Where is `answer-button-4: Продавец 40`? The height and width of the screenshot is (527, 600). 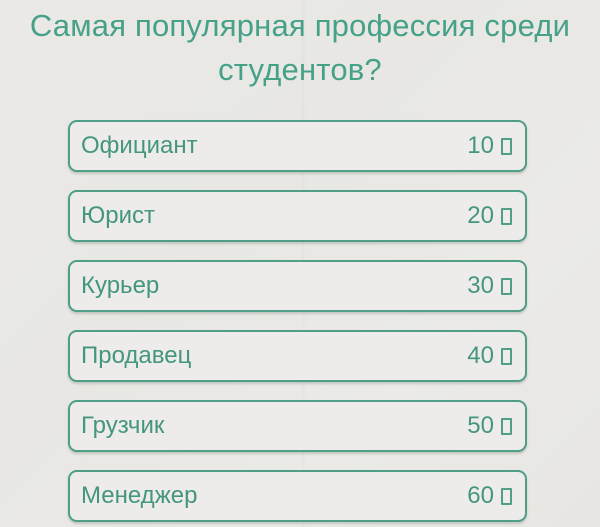 answer-button-4: Продавец 40 is located at coordinates (297, 356).